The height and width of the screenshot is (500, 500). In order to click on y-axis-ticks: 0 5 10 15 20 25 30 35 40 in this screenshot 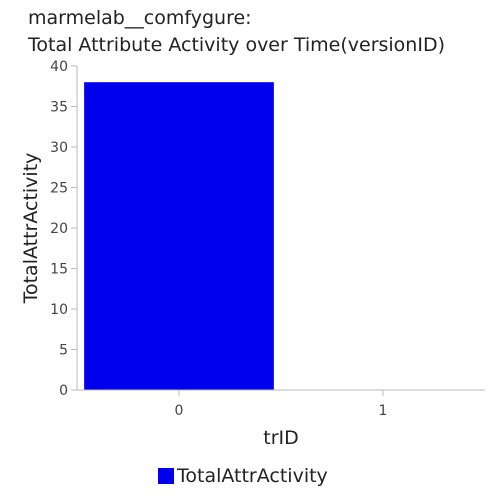, I will do `click(63, 229)`.